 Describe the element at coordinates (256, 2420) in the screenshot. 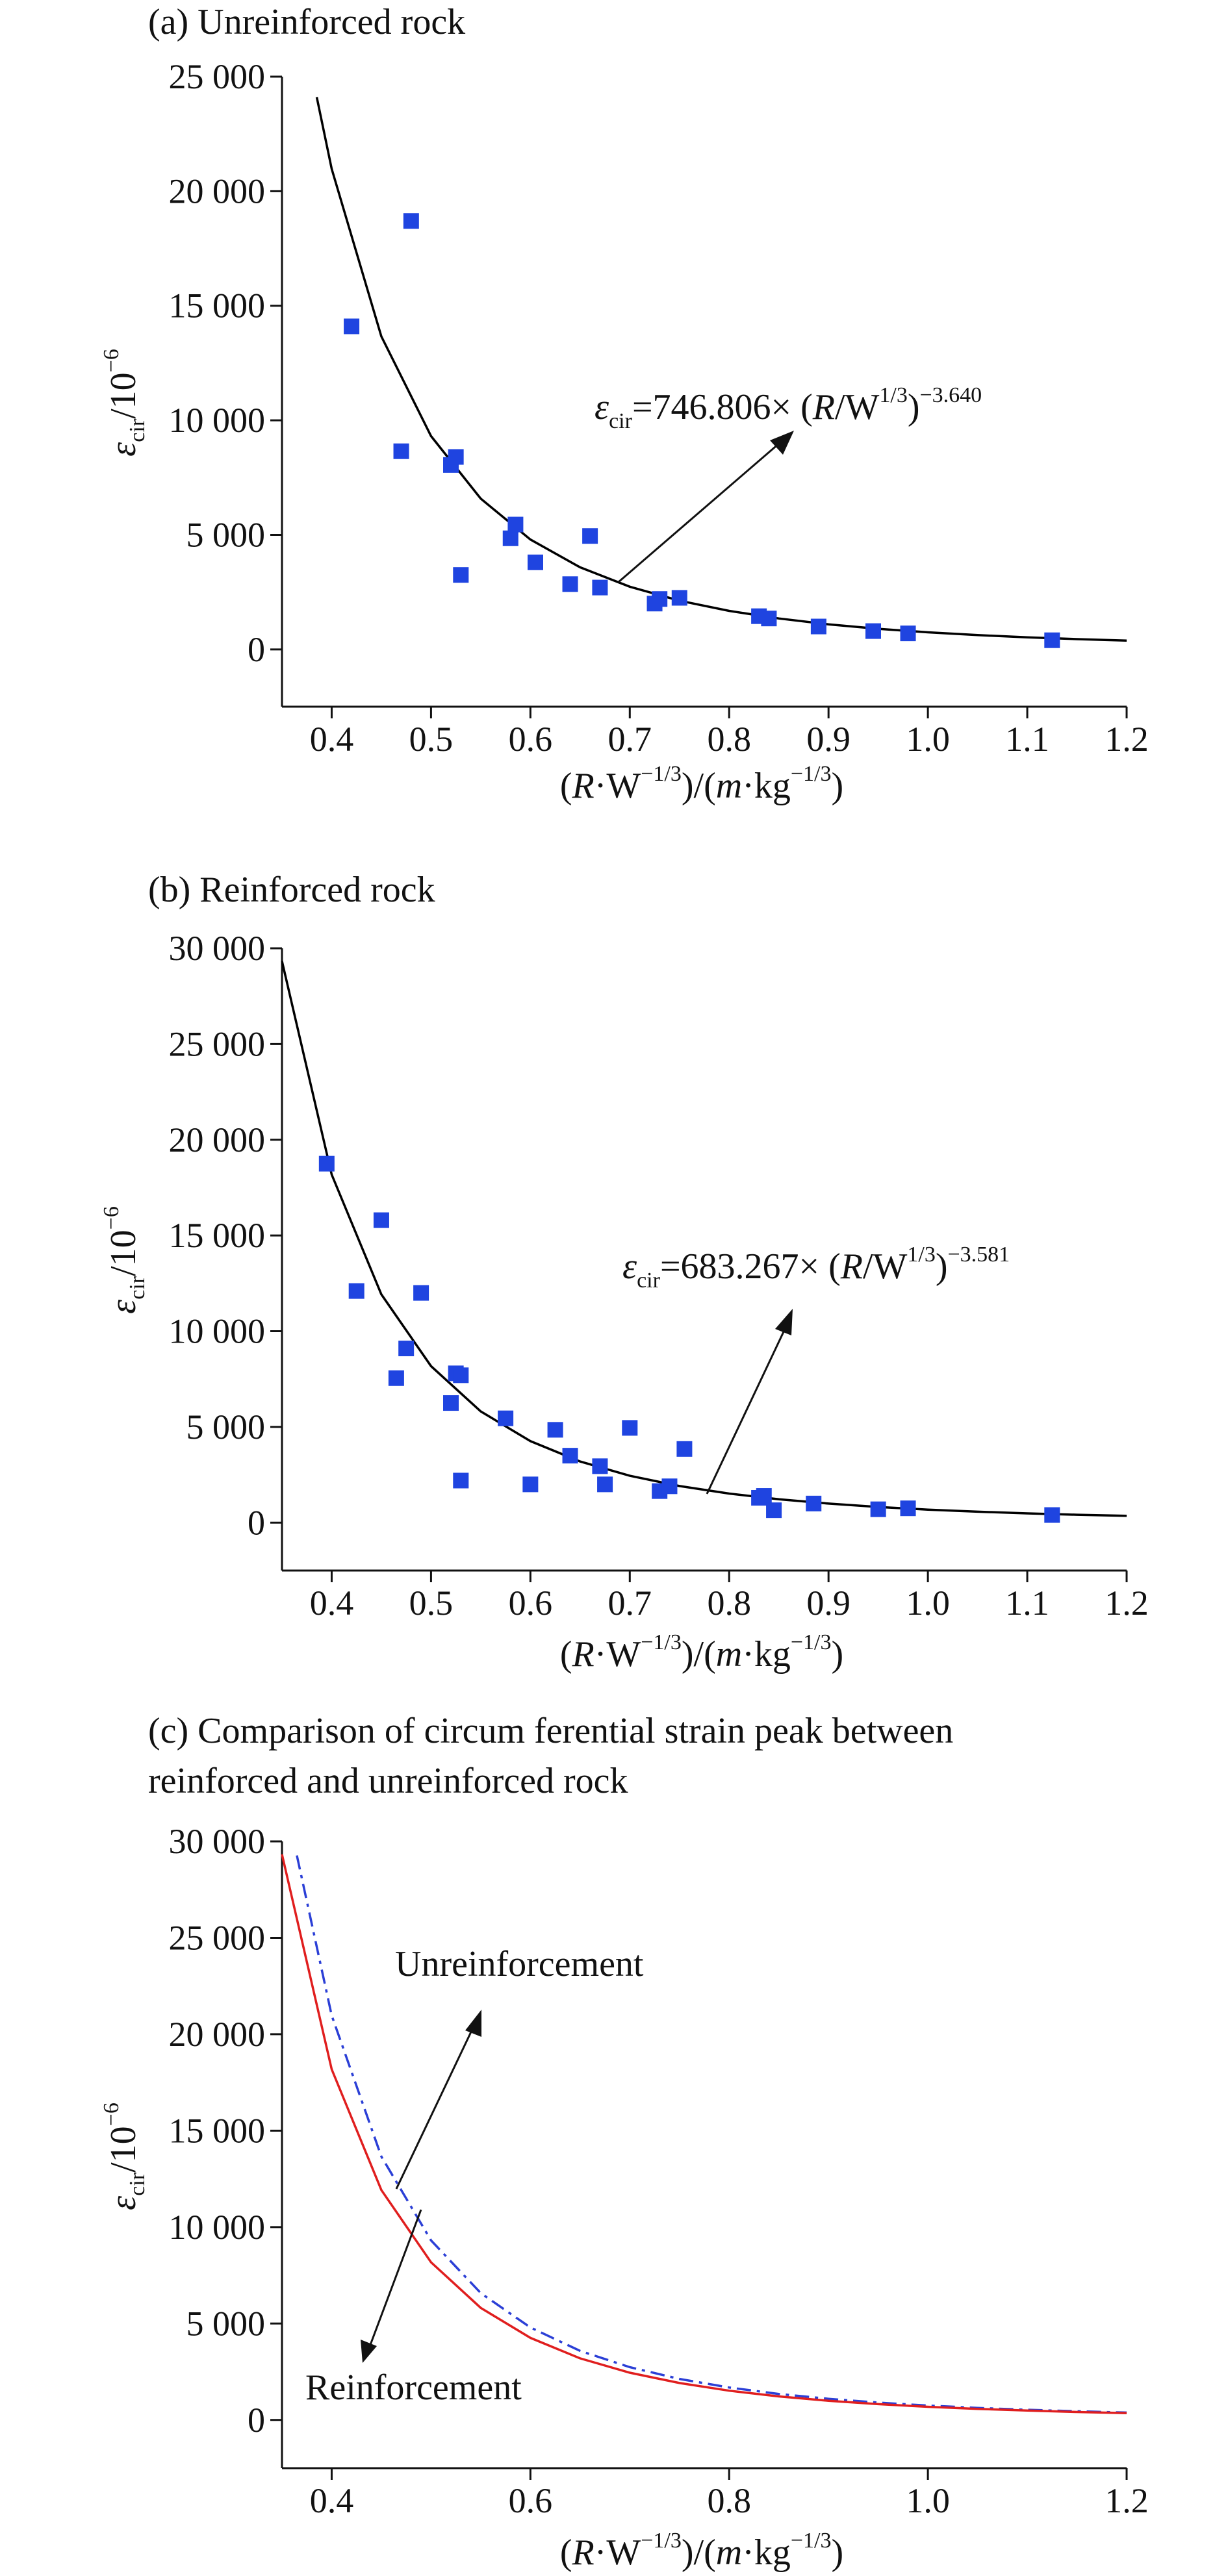

I see `panelC-y-tick-label: 0` at that location.